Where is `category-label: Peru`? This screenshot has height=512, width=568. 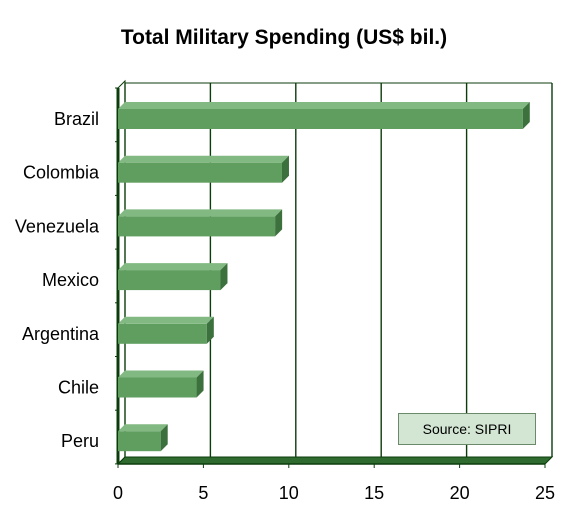 category-label: Peru is located at coordinates (80, 441).